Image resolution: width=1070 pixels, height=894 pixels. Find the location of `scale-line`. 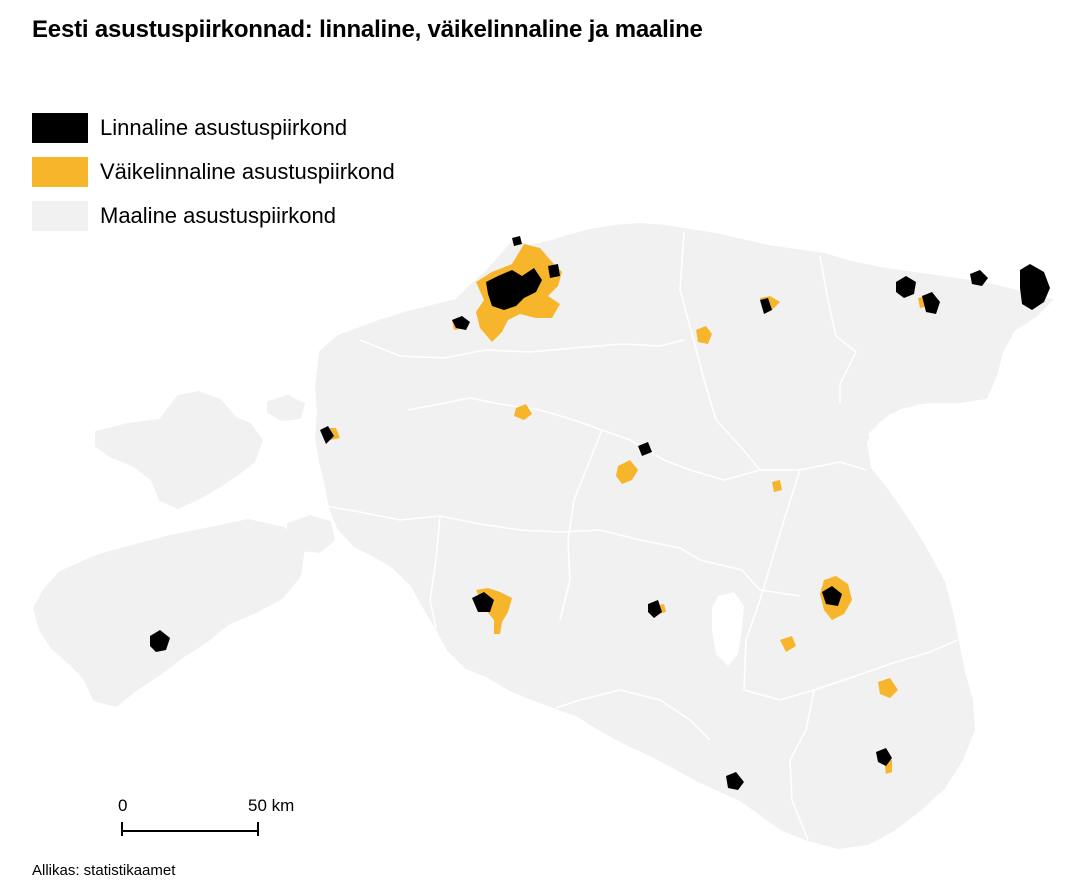

scale-line is located at coordinates (190, 831).